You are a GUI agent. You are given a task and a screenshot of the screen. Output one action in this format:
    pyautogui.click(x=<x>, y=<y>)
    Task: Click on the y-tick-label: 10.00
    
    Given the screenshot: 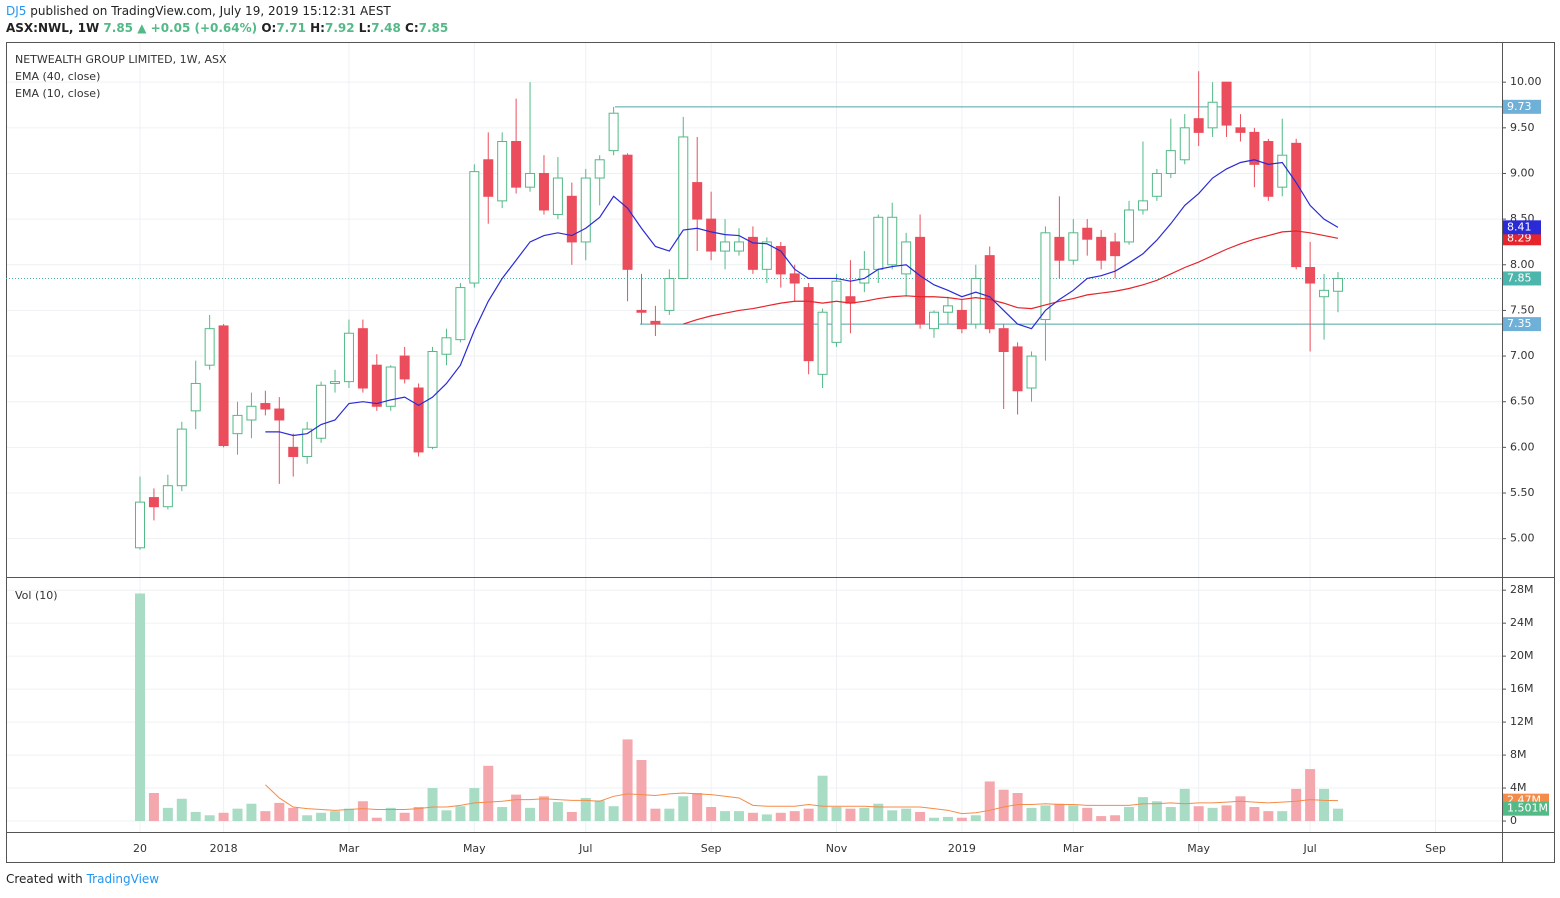 What is the action you would take?
    pyautogui.click(x=1526, y=81)
    